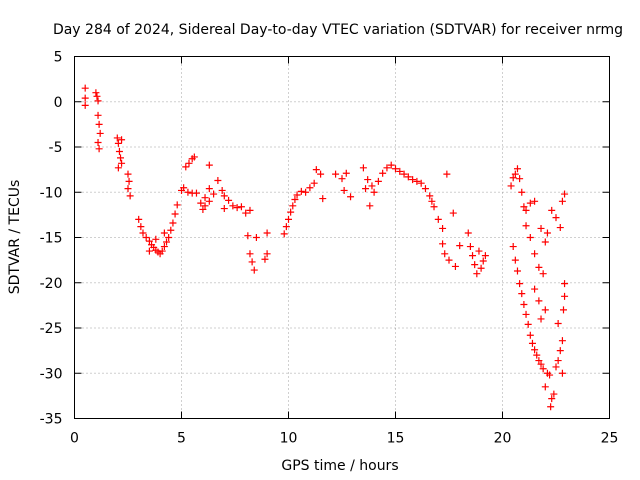 This screenshot has height=480, width=640. What do you see at coordinates (51, 329) in the screenshot?
I see `y-tick-label: -25` at bounding box center [51, 329].